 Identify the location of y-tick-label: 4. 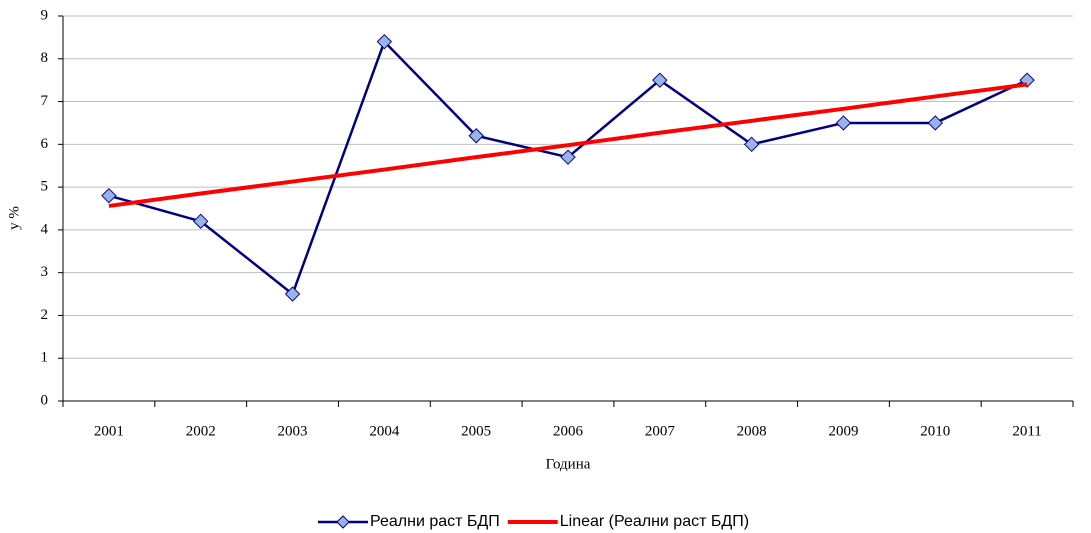
(45, 229).